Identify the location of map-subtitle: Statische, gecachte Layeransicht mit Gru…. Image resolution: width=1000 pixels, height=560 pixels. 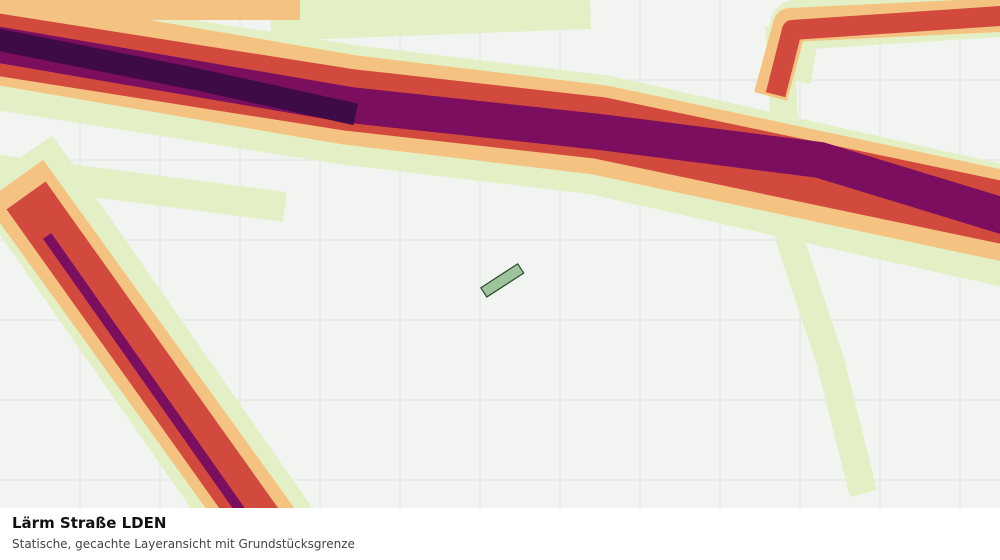
(183, 544).